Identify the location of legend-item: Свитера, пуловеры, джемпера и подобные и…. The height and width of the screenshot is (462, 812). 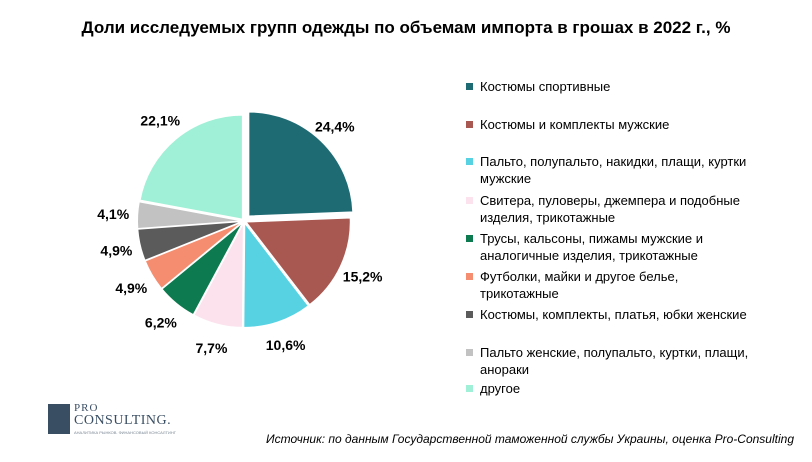
(611, 209).